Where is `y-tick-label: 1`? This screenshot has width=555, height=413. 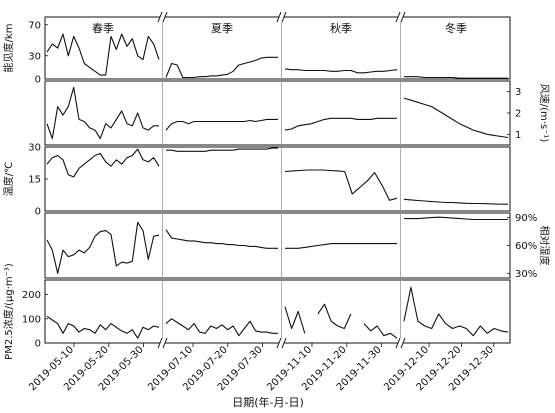 y-tick-label: 1 is located at coordinates (518, 135).